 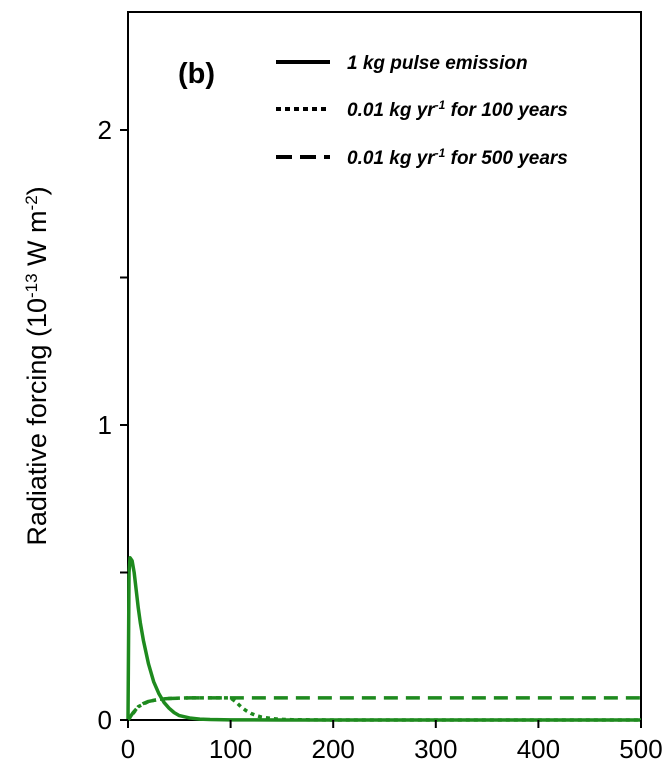 What do you see at coordinates (37, 365) in the screenshot?
I see `y-axis-label: Radiative forcing (10-13 W m-2)` at bounding box center [37, 365].